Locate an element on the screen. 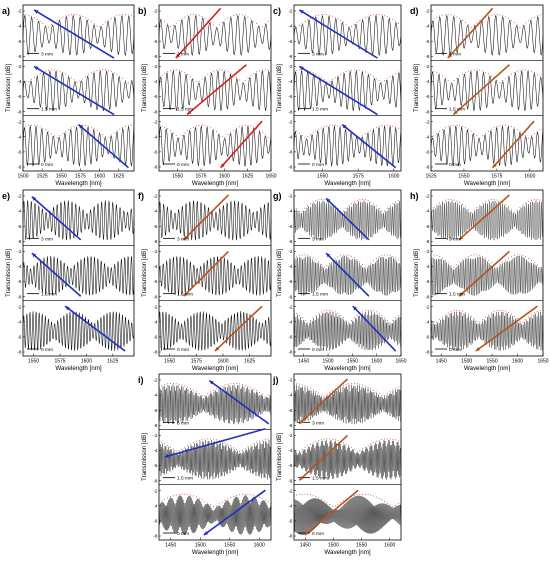 The image size is (550, 564). panel-frame is located at coordinates (215, 457).